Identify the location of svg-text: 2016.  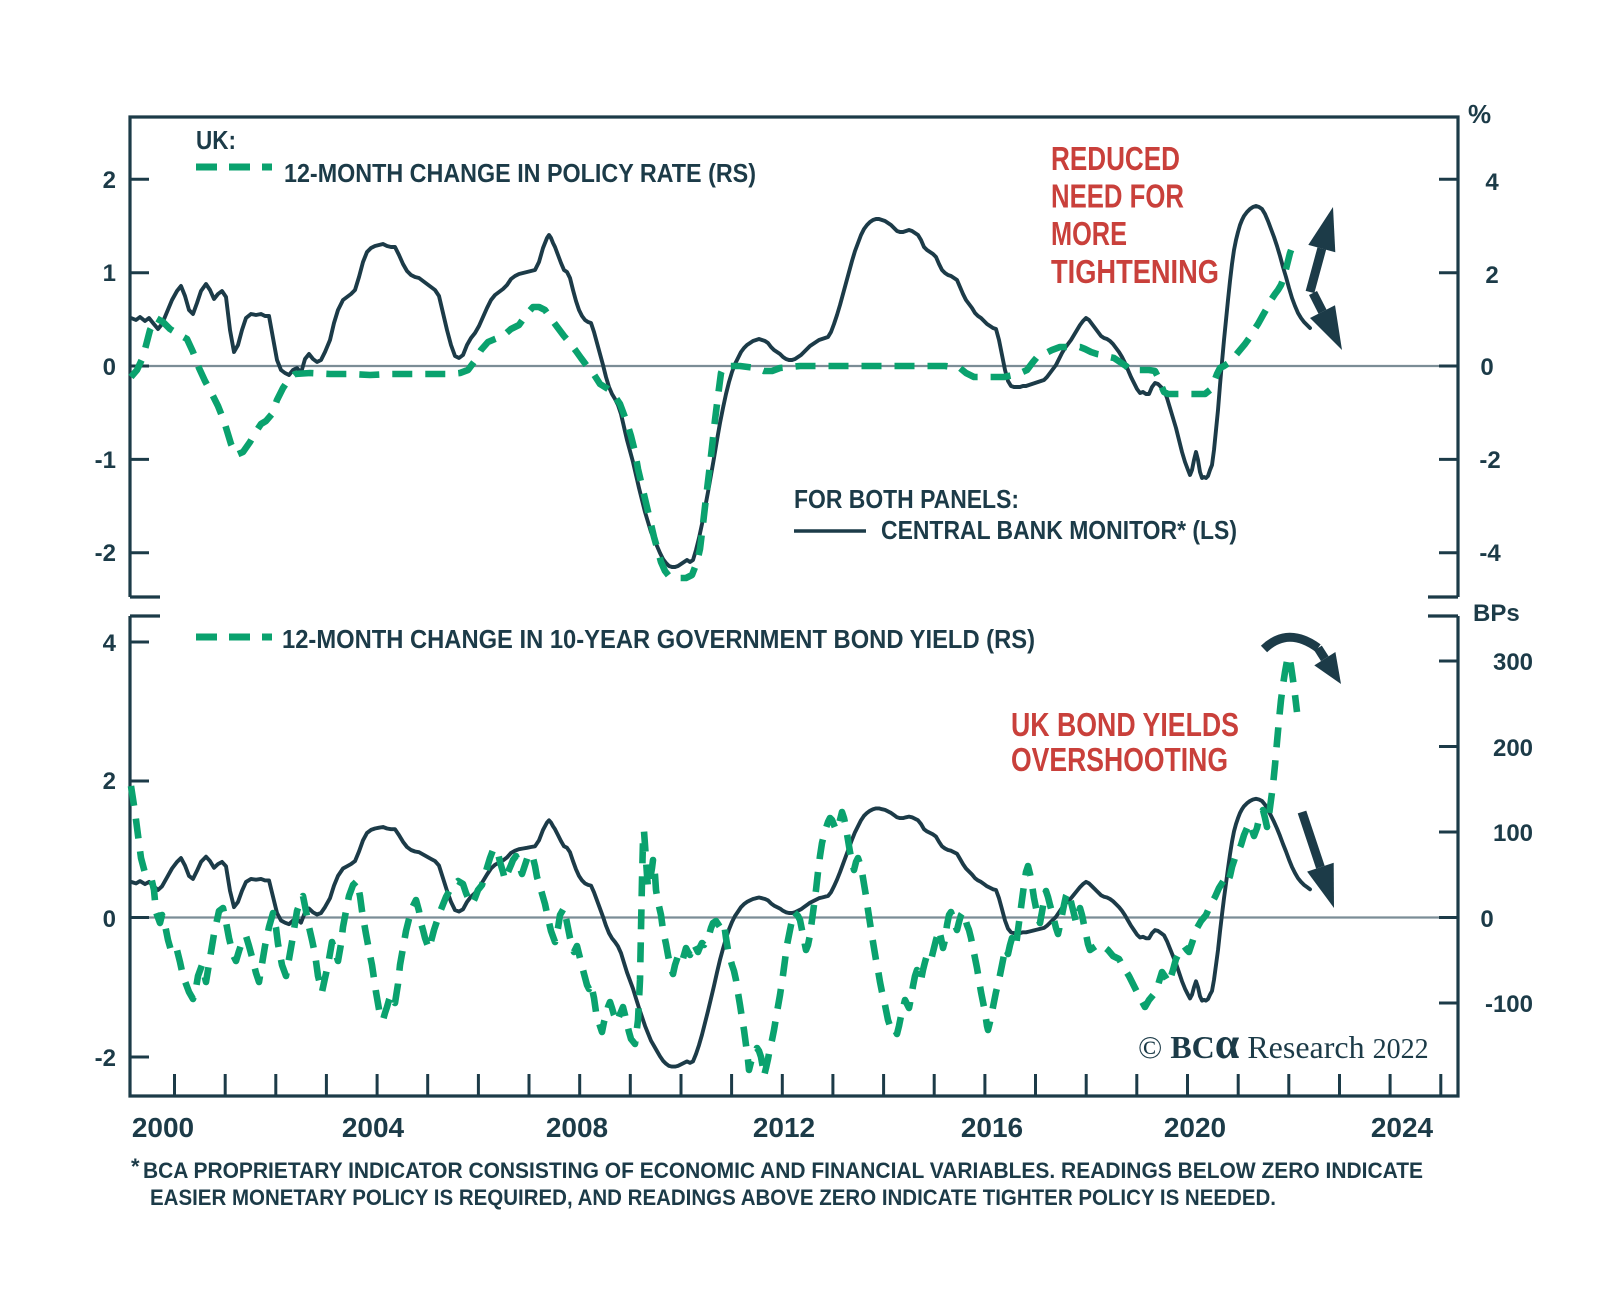
(992, 1127).